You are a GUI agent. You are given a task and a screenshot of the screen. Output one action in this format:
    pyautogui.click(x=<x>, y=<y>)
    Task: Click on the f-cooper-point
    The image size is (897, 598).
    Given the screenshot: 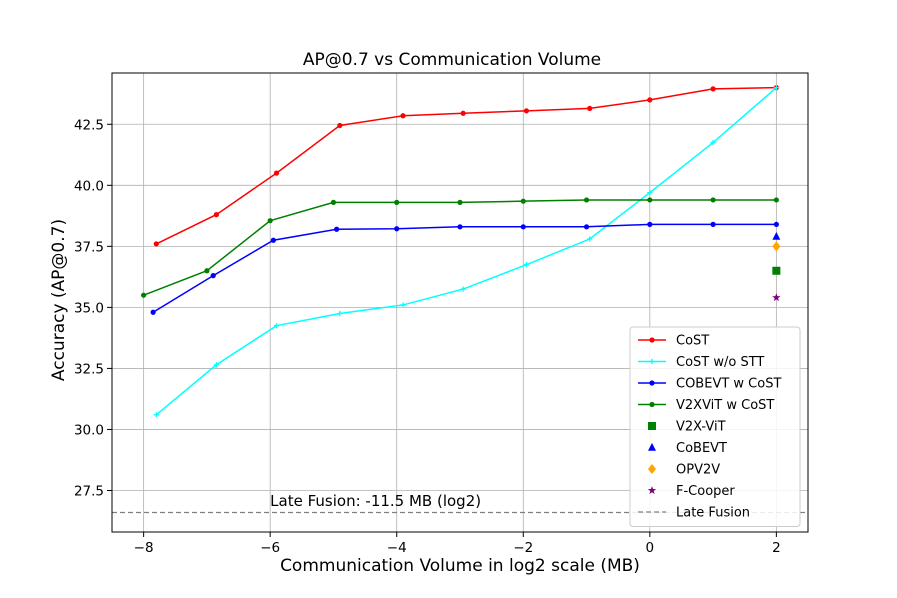 What is the action you would take?
    pyautogui.click(x=776, y=297)
    